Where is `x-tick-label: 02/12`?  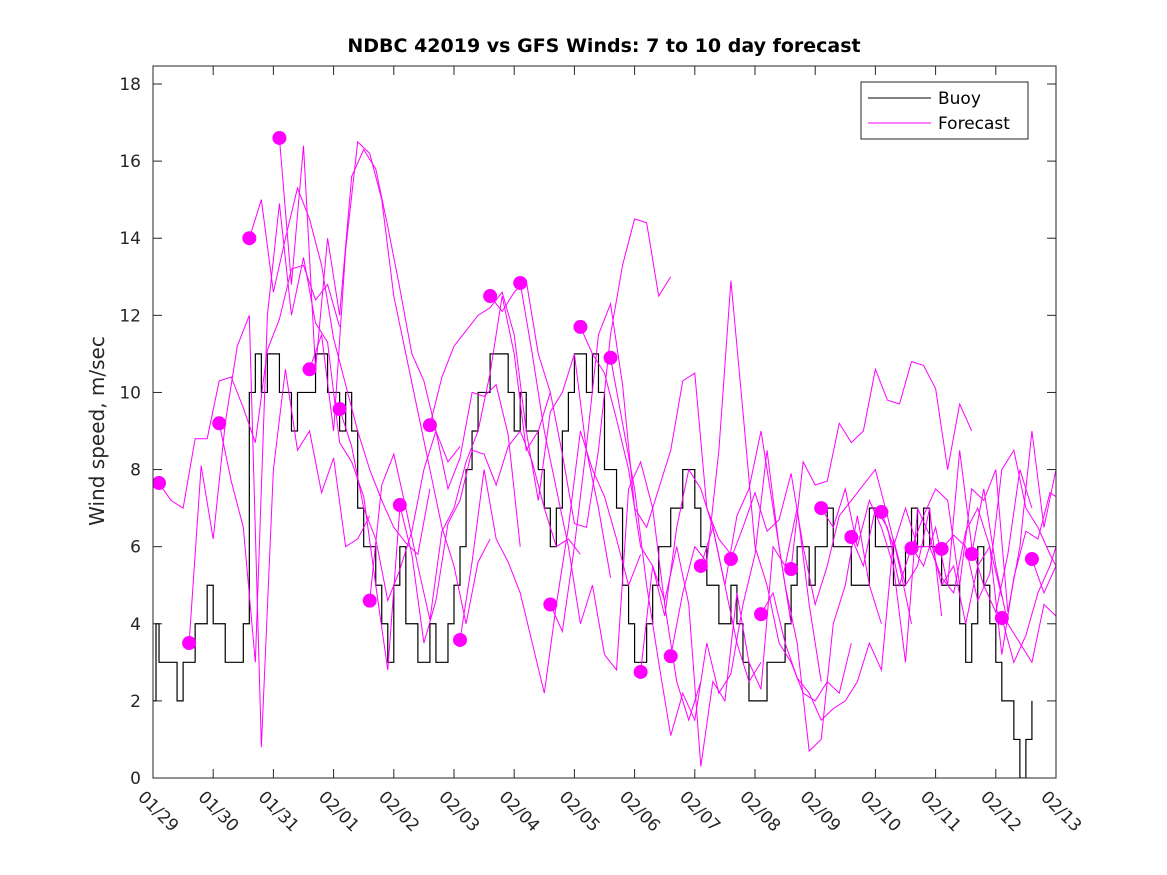 x-tick-label: 02/12 is located at coordinates (1000, 811).